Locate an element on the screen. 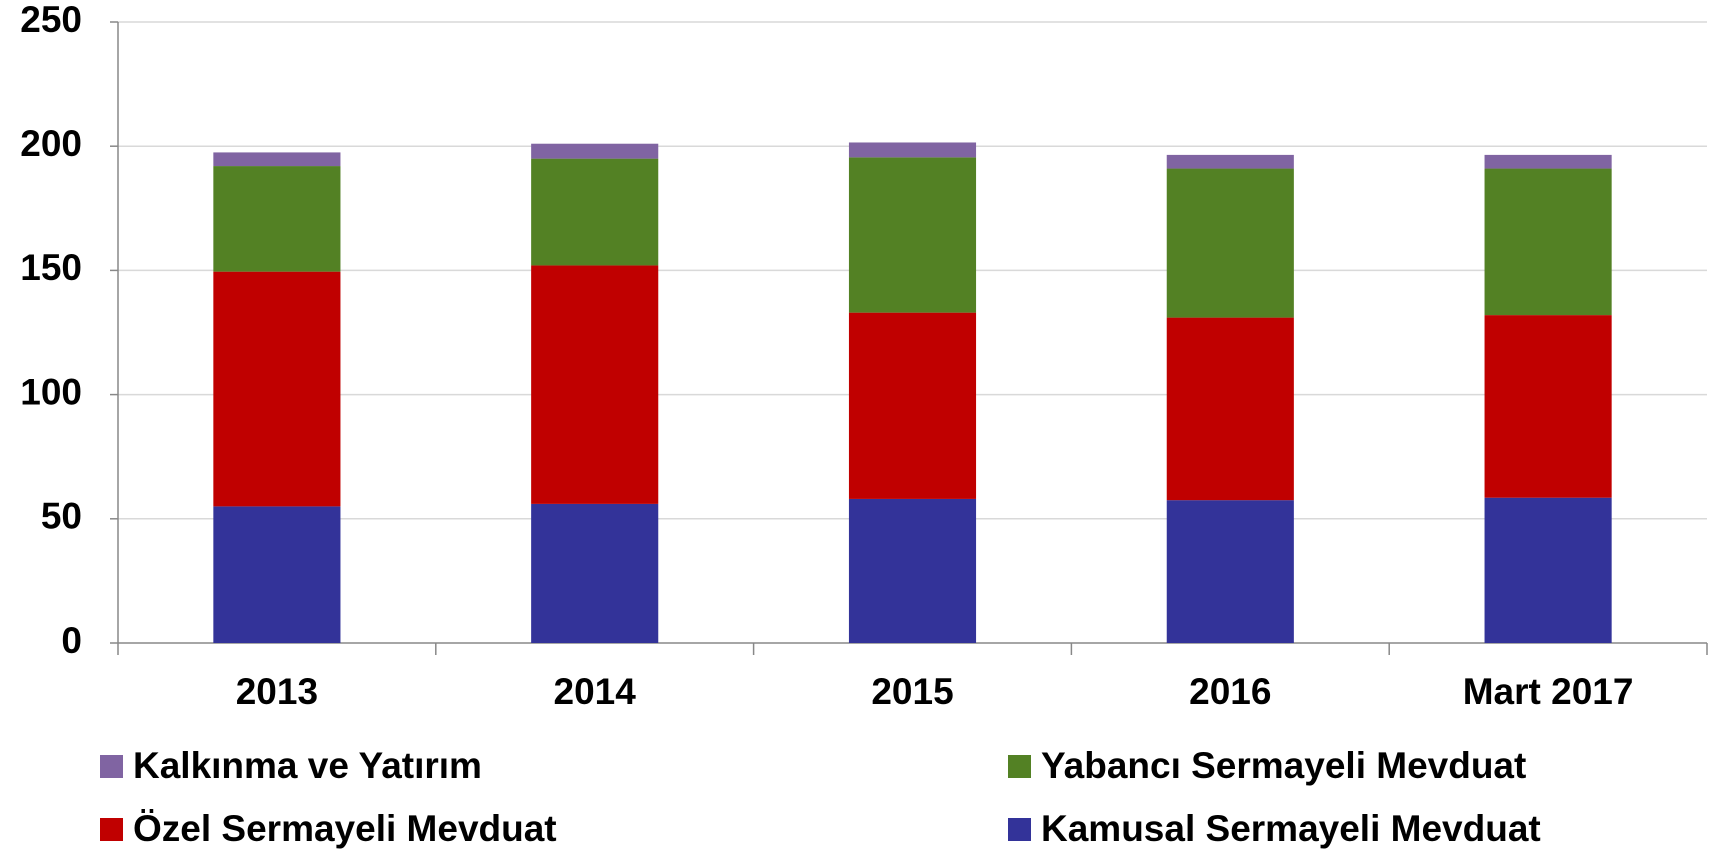 The width and height of the screenshot is (1716, 856). x-tick-label: 2016 is located at coordinates (1230, 691).